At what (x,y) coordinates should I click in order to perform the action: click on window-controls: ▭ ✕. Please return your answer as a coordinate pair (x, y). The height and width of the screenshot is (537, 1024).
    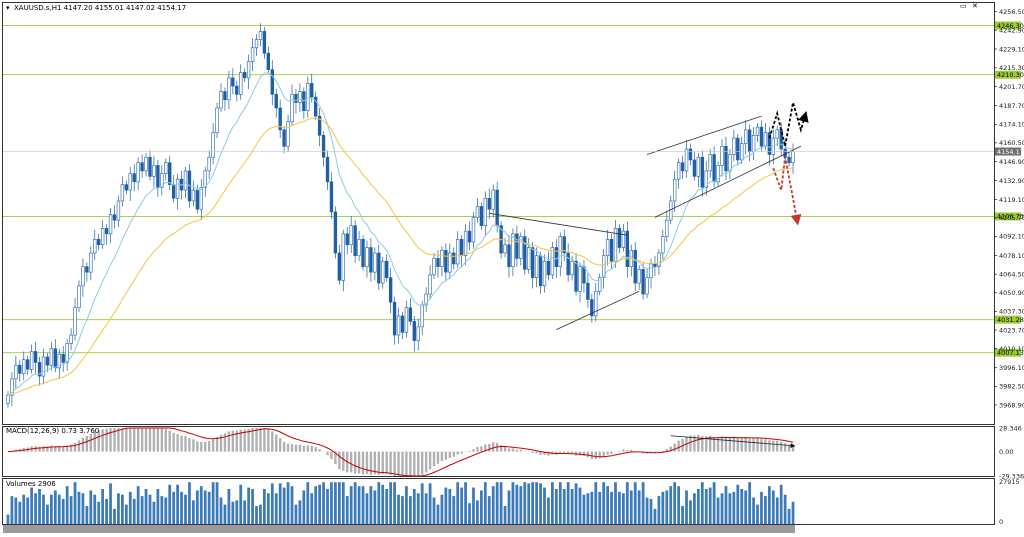
    Looking at the image, I should click on (969, 6).